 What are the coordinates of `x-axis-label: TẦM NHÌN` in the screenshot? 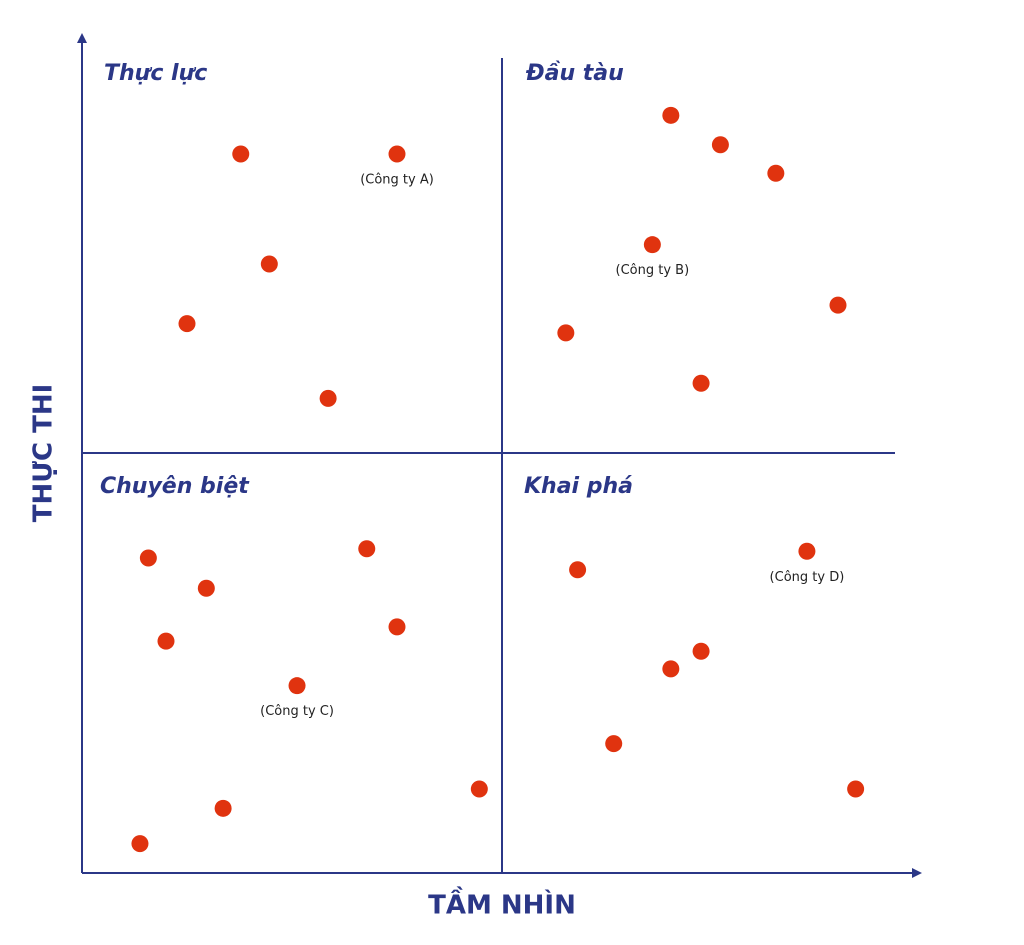 It's located at (502, 903).